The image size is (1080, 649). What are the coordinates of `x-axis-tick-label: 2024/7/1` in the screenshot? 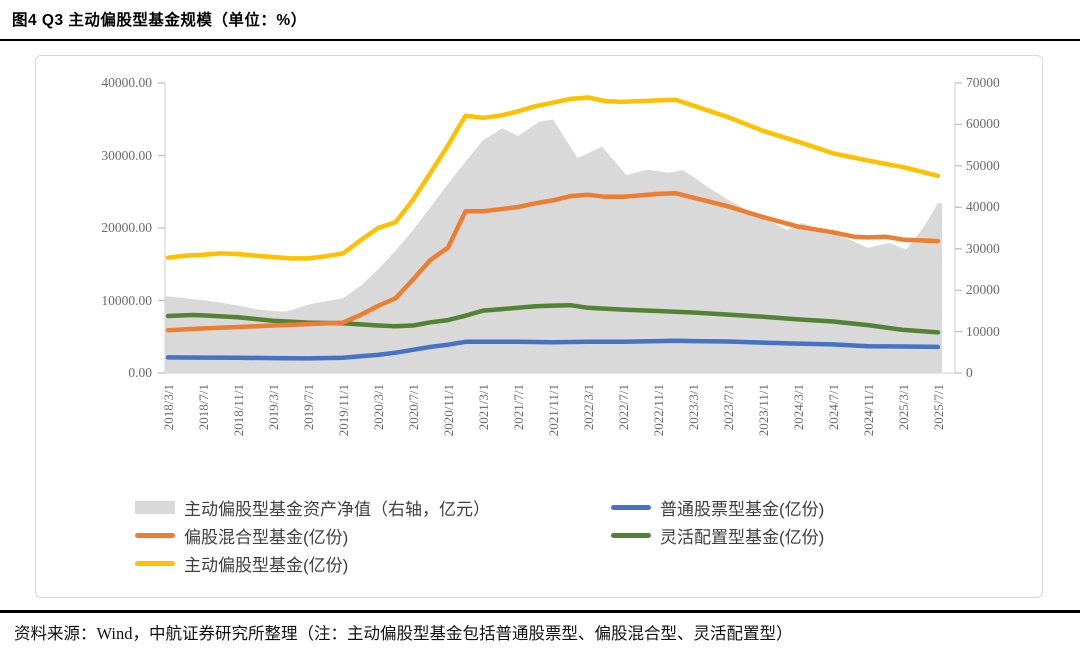 It's located at (833, 407).